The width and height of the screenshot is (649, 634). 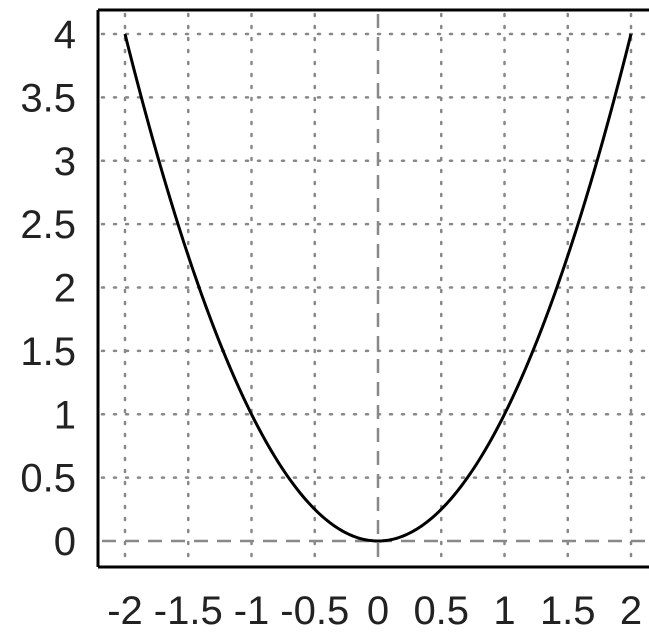 What do you see at coordinates (314, 611) in the screenshot?
I see `x-tick-label: -0.5` at bounding box center [314, 611].